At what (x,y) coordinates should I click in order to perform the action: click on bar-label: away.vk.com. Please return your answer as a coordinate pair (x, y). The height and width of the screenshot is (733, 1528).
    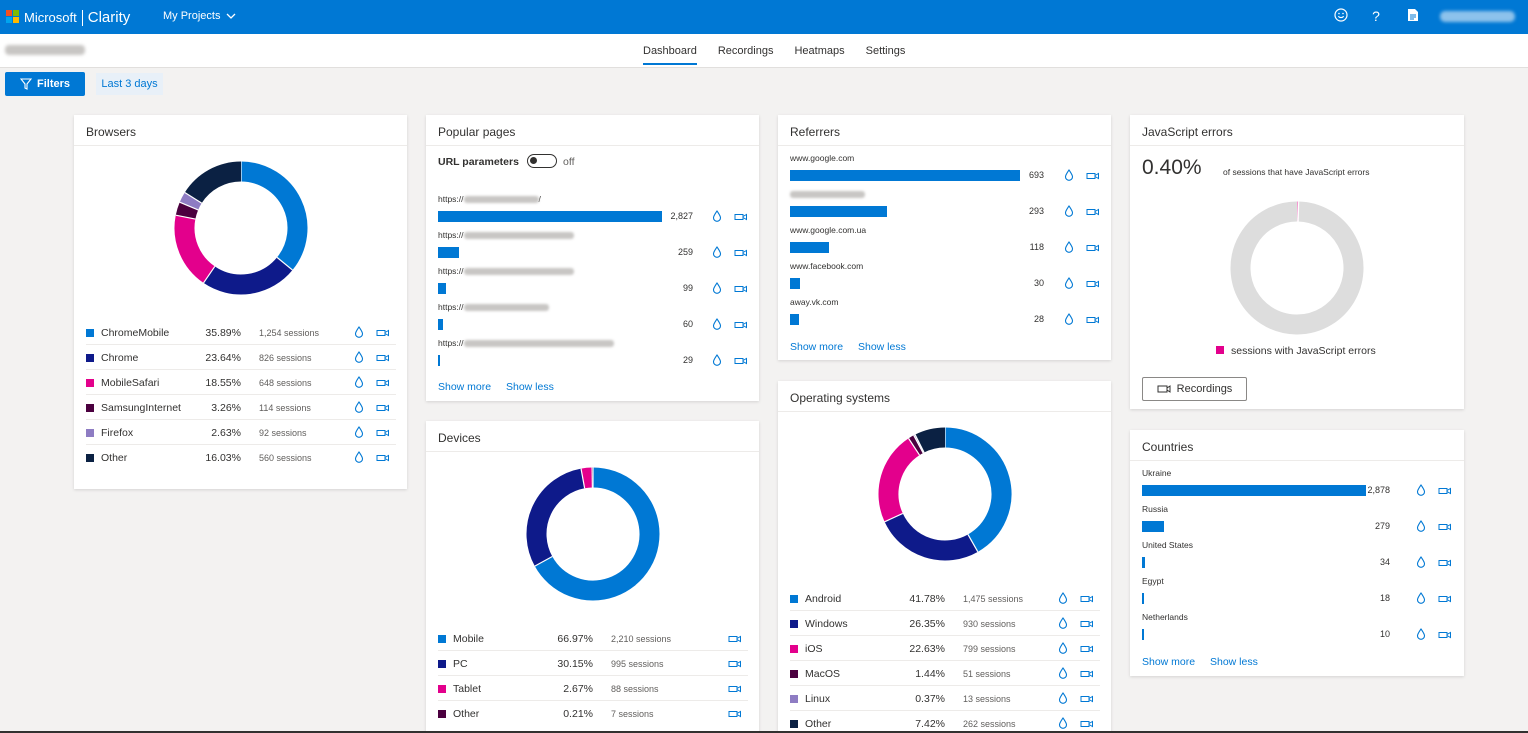
    Looking at the image, I should click on (814, 302).